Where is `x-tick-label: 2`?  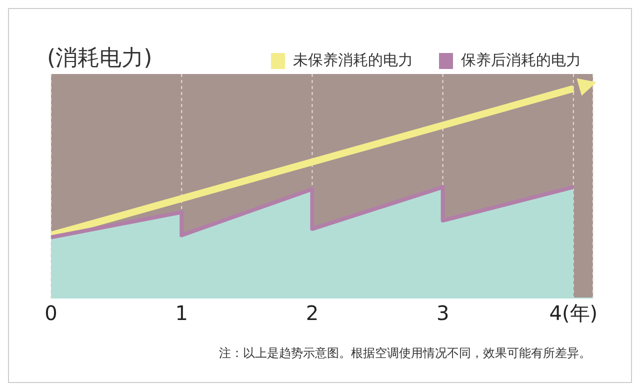
x-tick-label: 2 is located at coordinates (312, 313).